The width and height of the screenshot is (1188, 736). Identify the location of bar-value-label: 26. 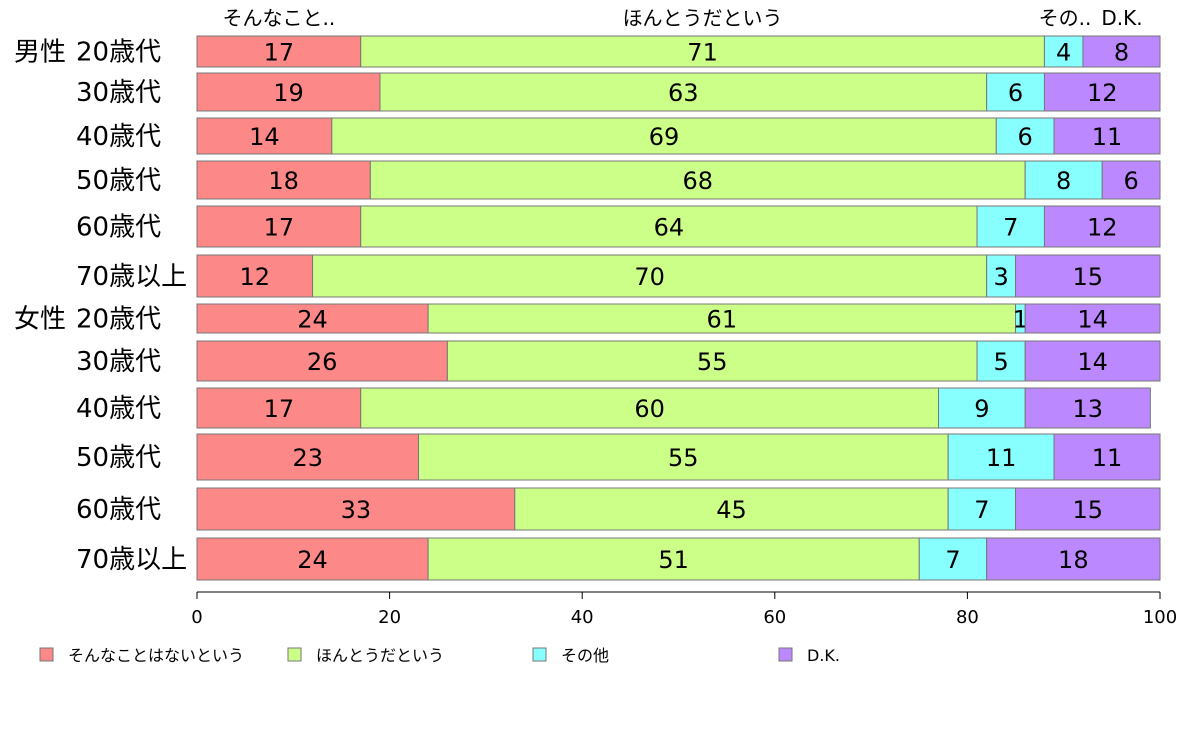
(322, 362).